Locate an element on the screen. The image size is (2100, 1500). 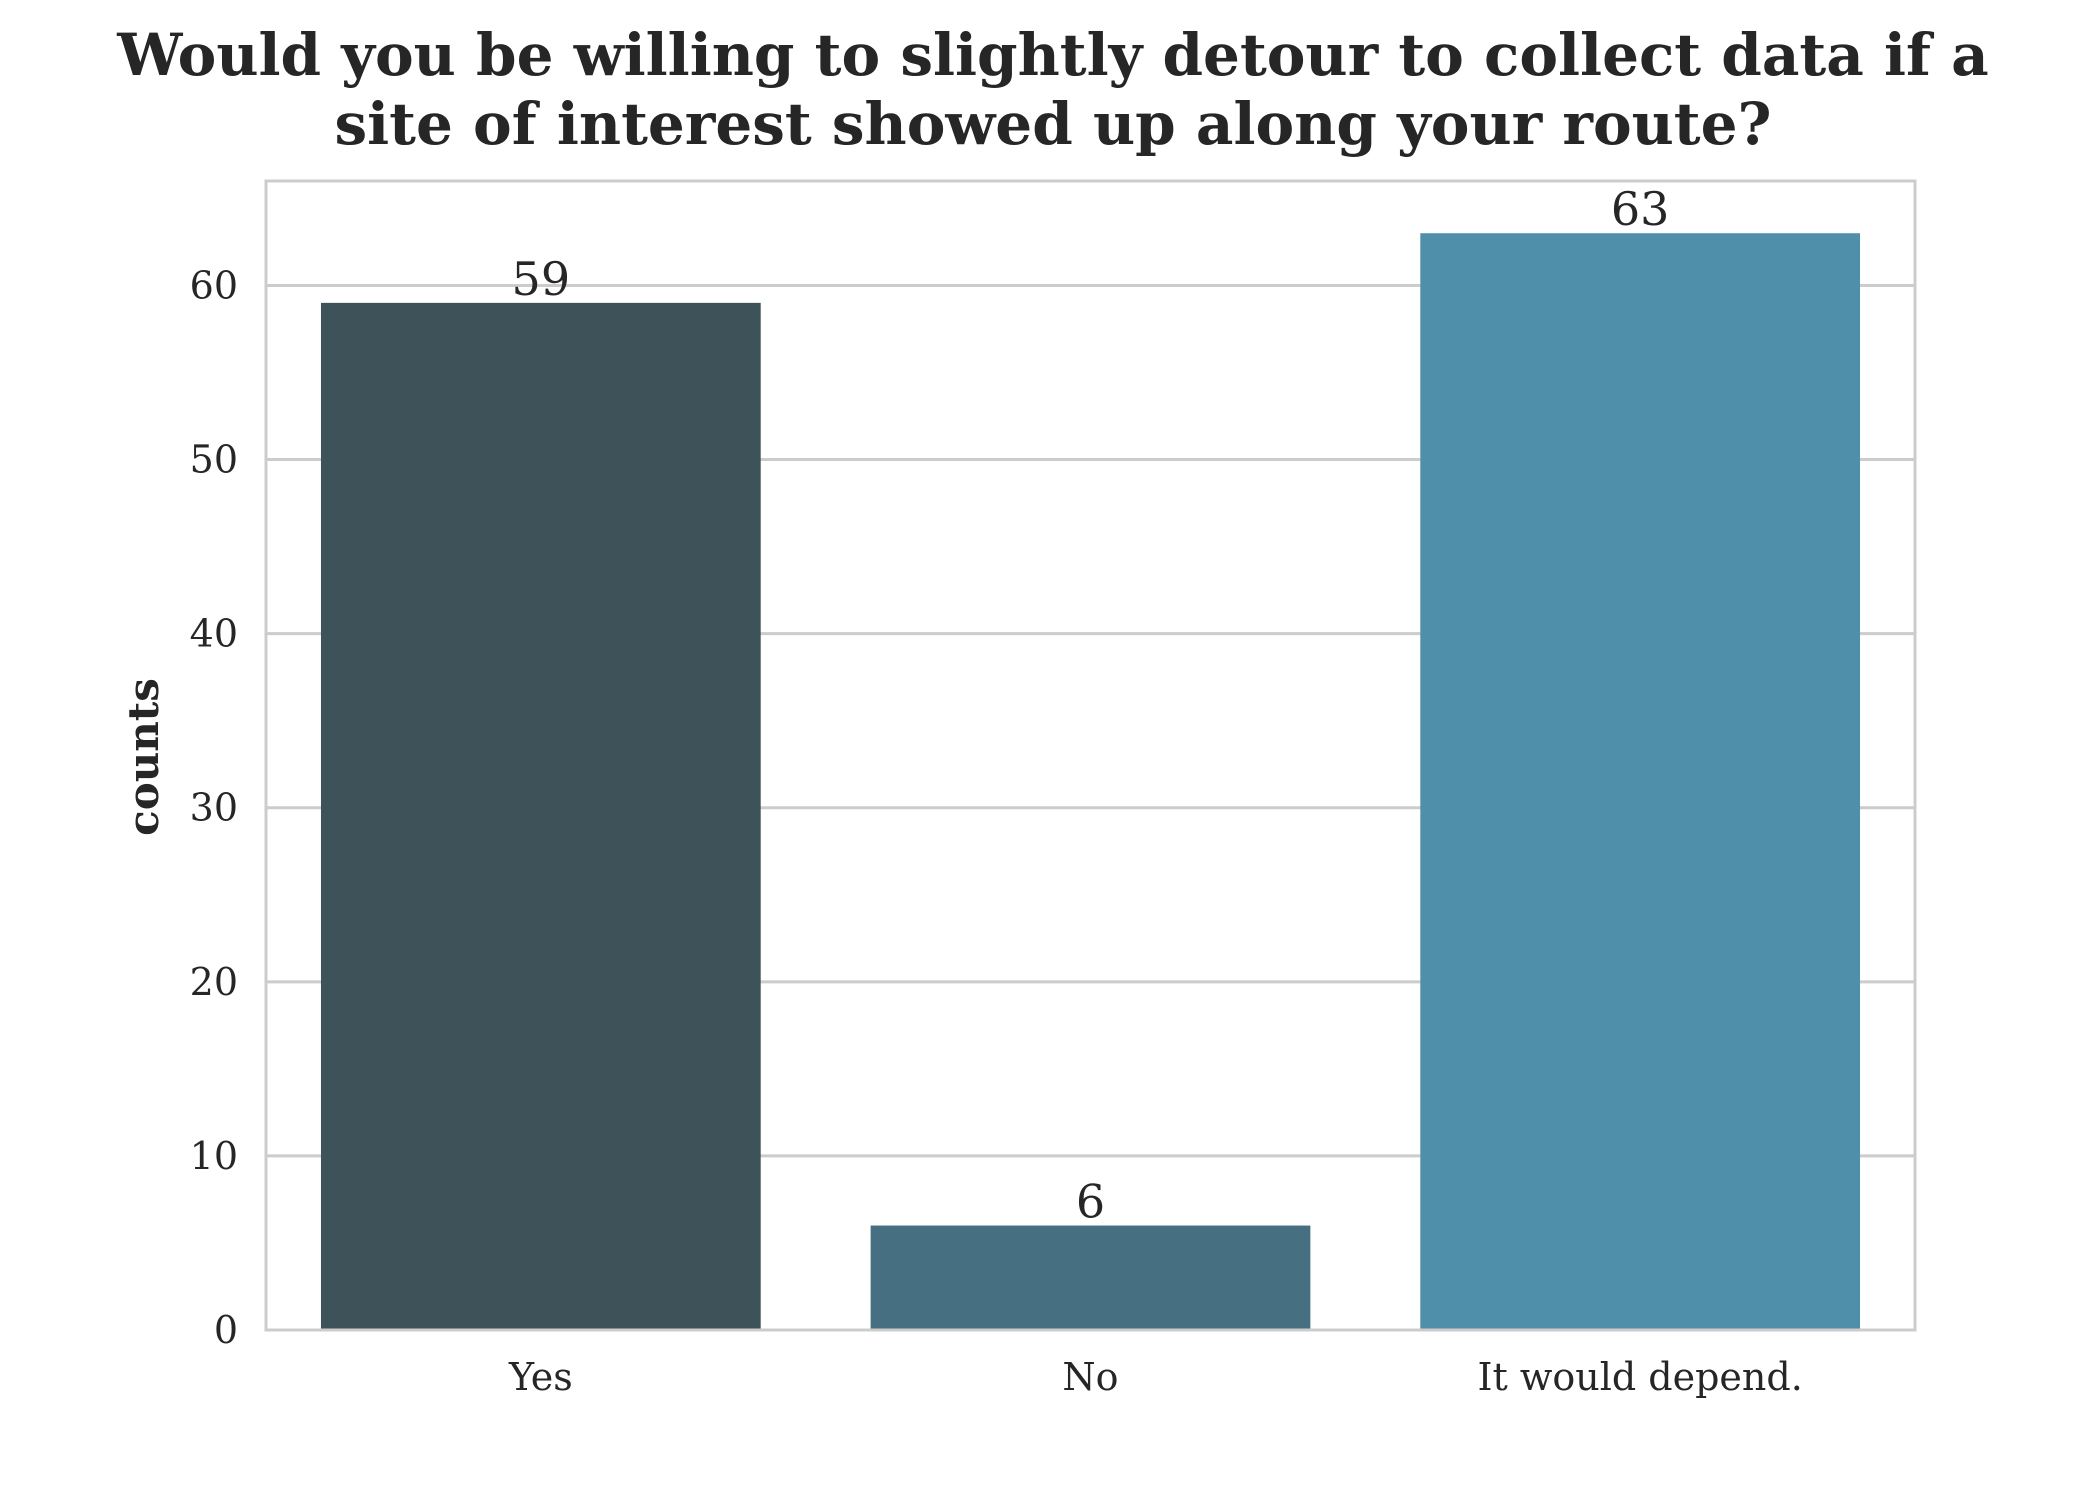
x-tick-label-1: No is located at coordinates (1090, 1377).